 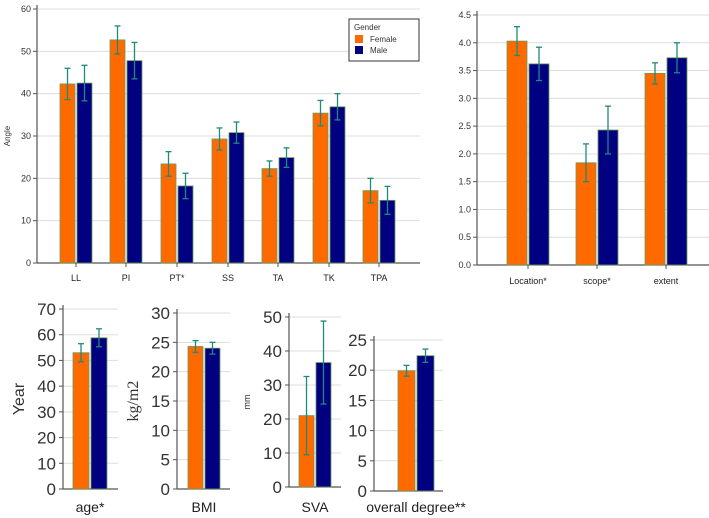 I want to click on y-tick-label: 5, so click(x=362, y=461).